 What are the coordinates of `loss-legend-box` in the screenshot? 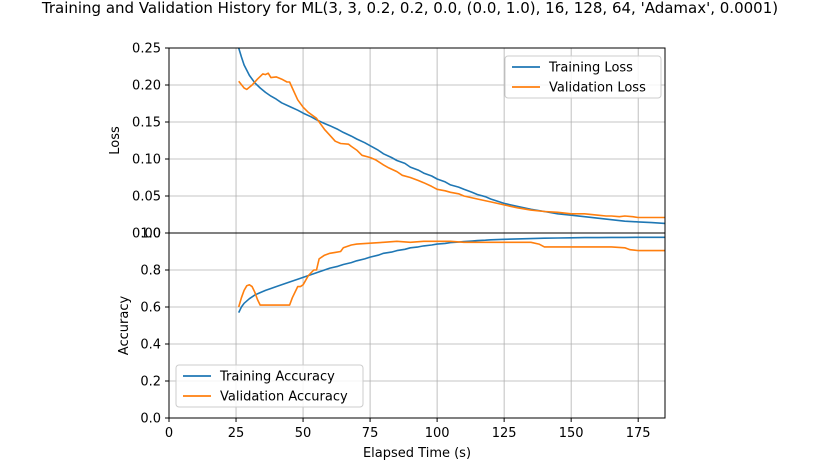 It's located at (583, 77).